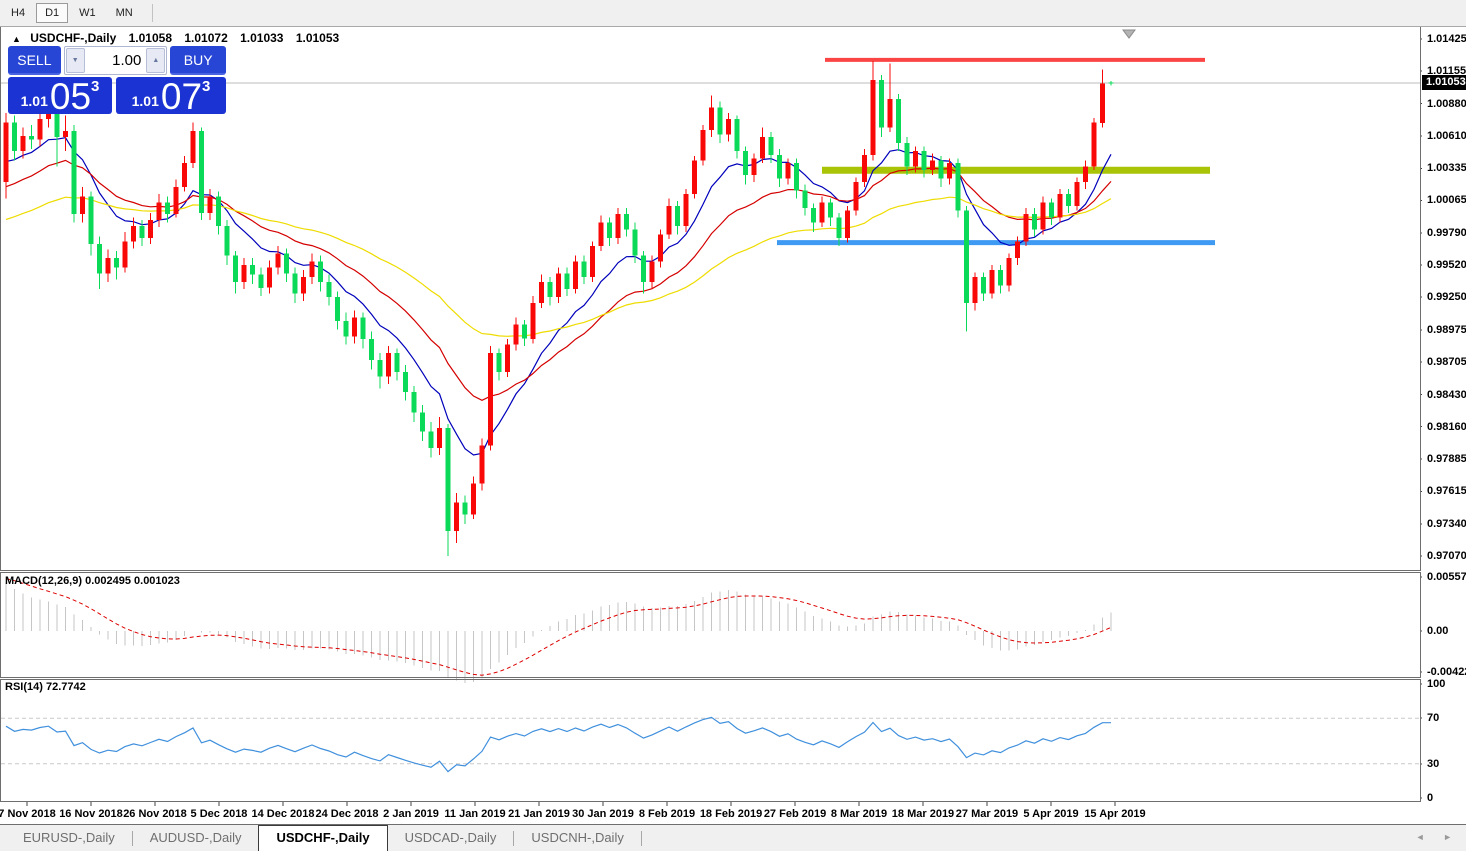  I want to click on chart-symbol-label: USDCHF-,Daily, so click(73, 38).